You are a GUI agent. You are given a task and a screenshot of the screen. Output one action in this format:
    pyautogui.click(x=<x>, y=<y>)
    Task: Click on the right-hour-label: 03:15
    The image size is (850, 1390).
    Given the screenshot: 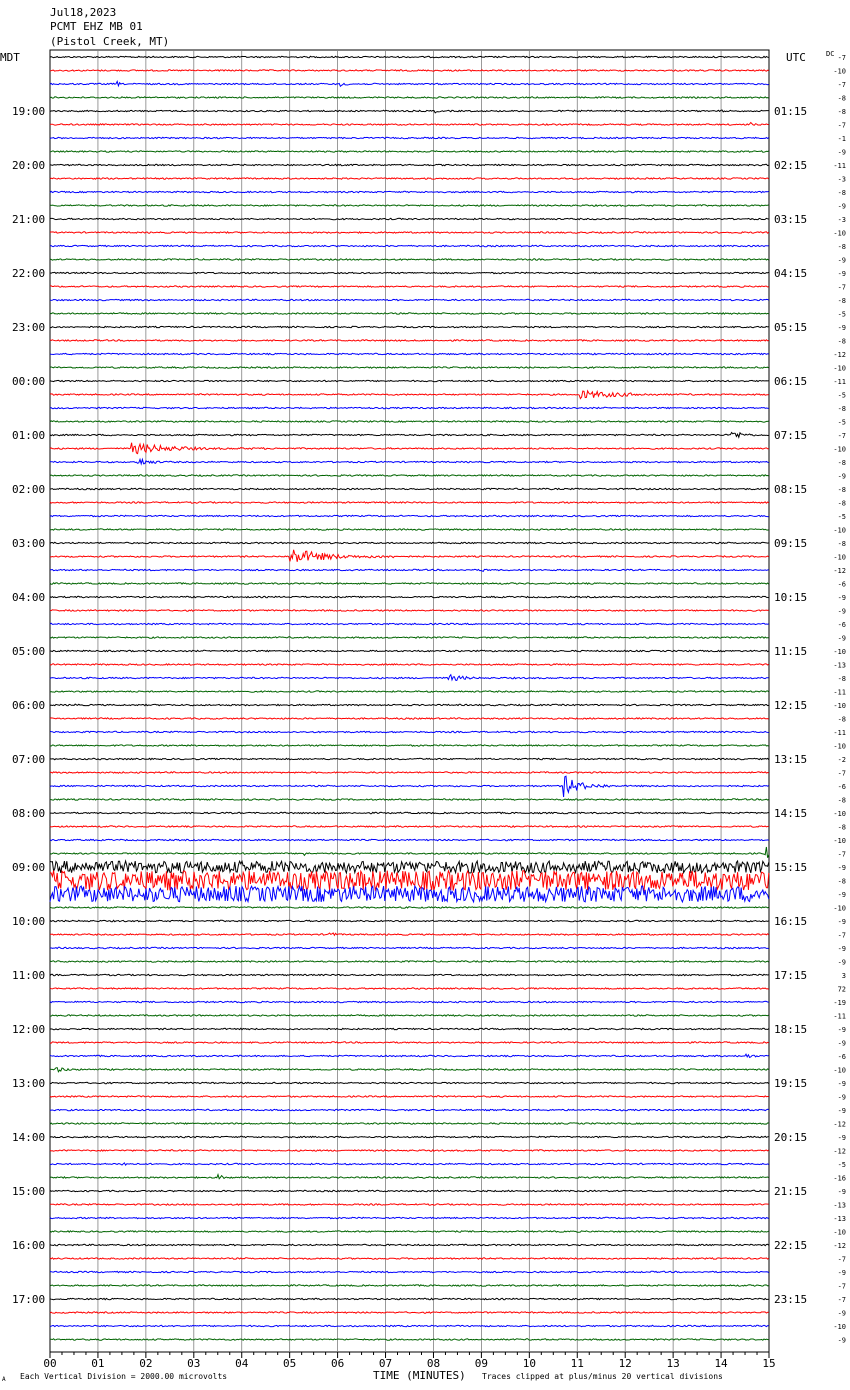 What is the action you would take?
    pyautogui.click(x=790, y=219)
    